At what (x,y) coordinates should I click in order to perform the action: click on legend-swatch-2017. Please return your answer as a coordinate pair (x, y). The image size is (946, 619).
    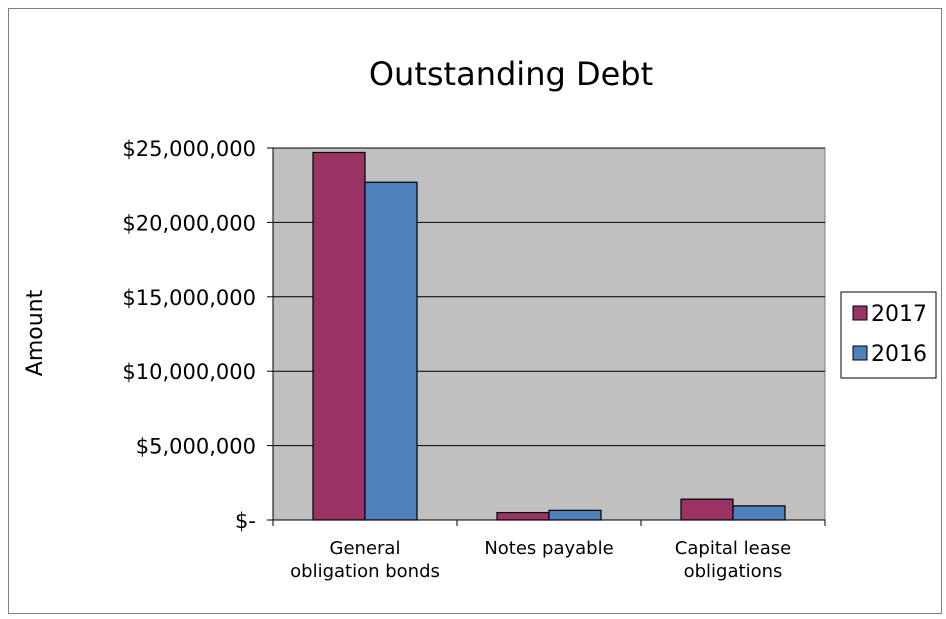
    Looking at the image, I should click on (860, 313).